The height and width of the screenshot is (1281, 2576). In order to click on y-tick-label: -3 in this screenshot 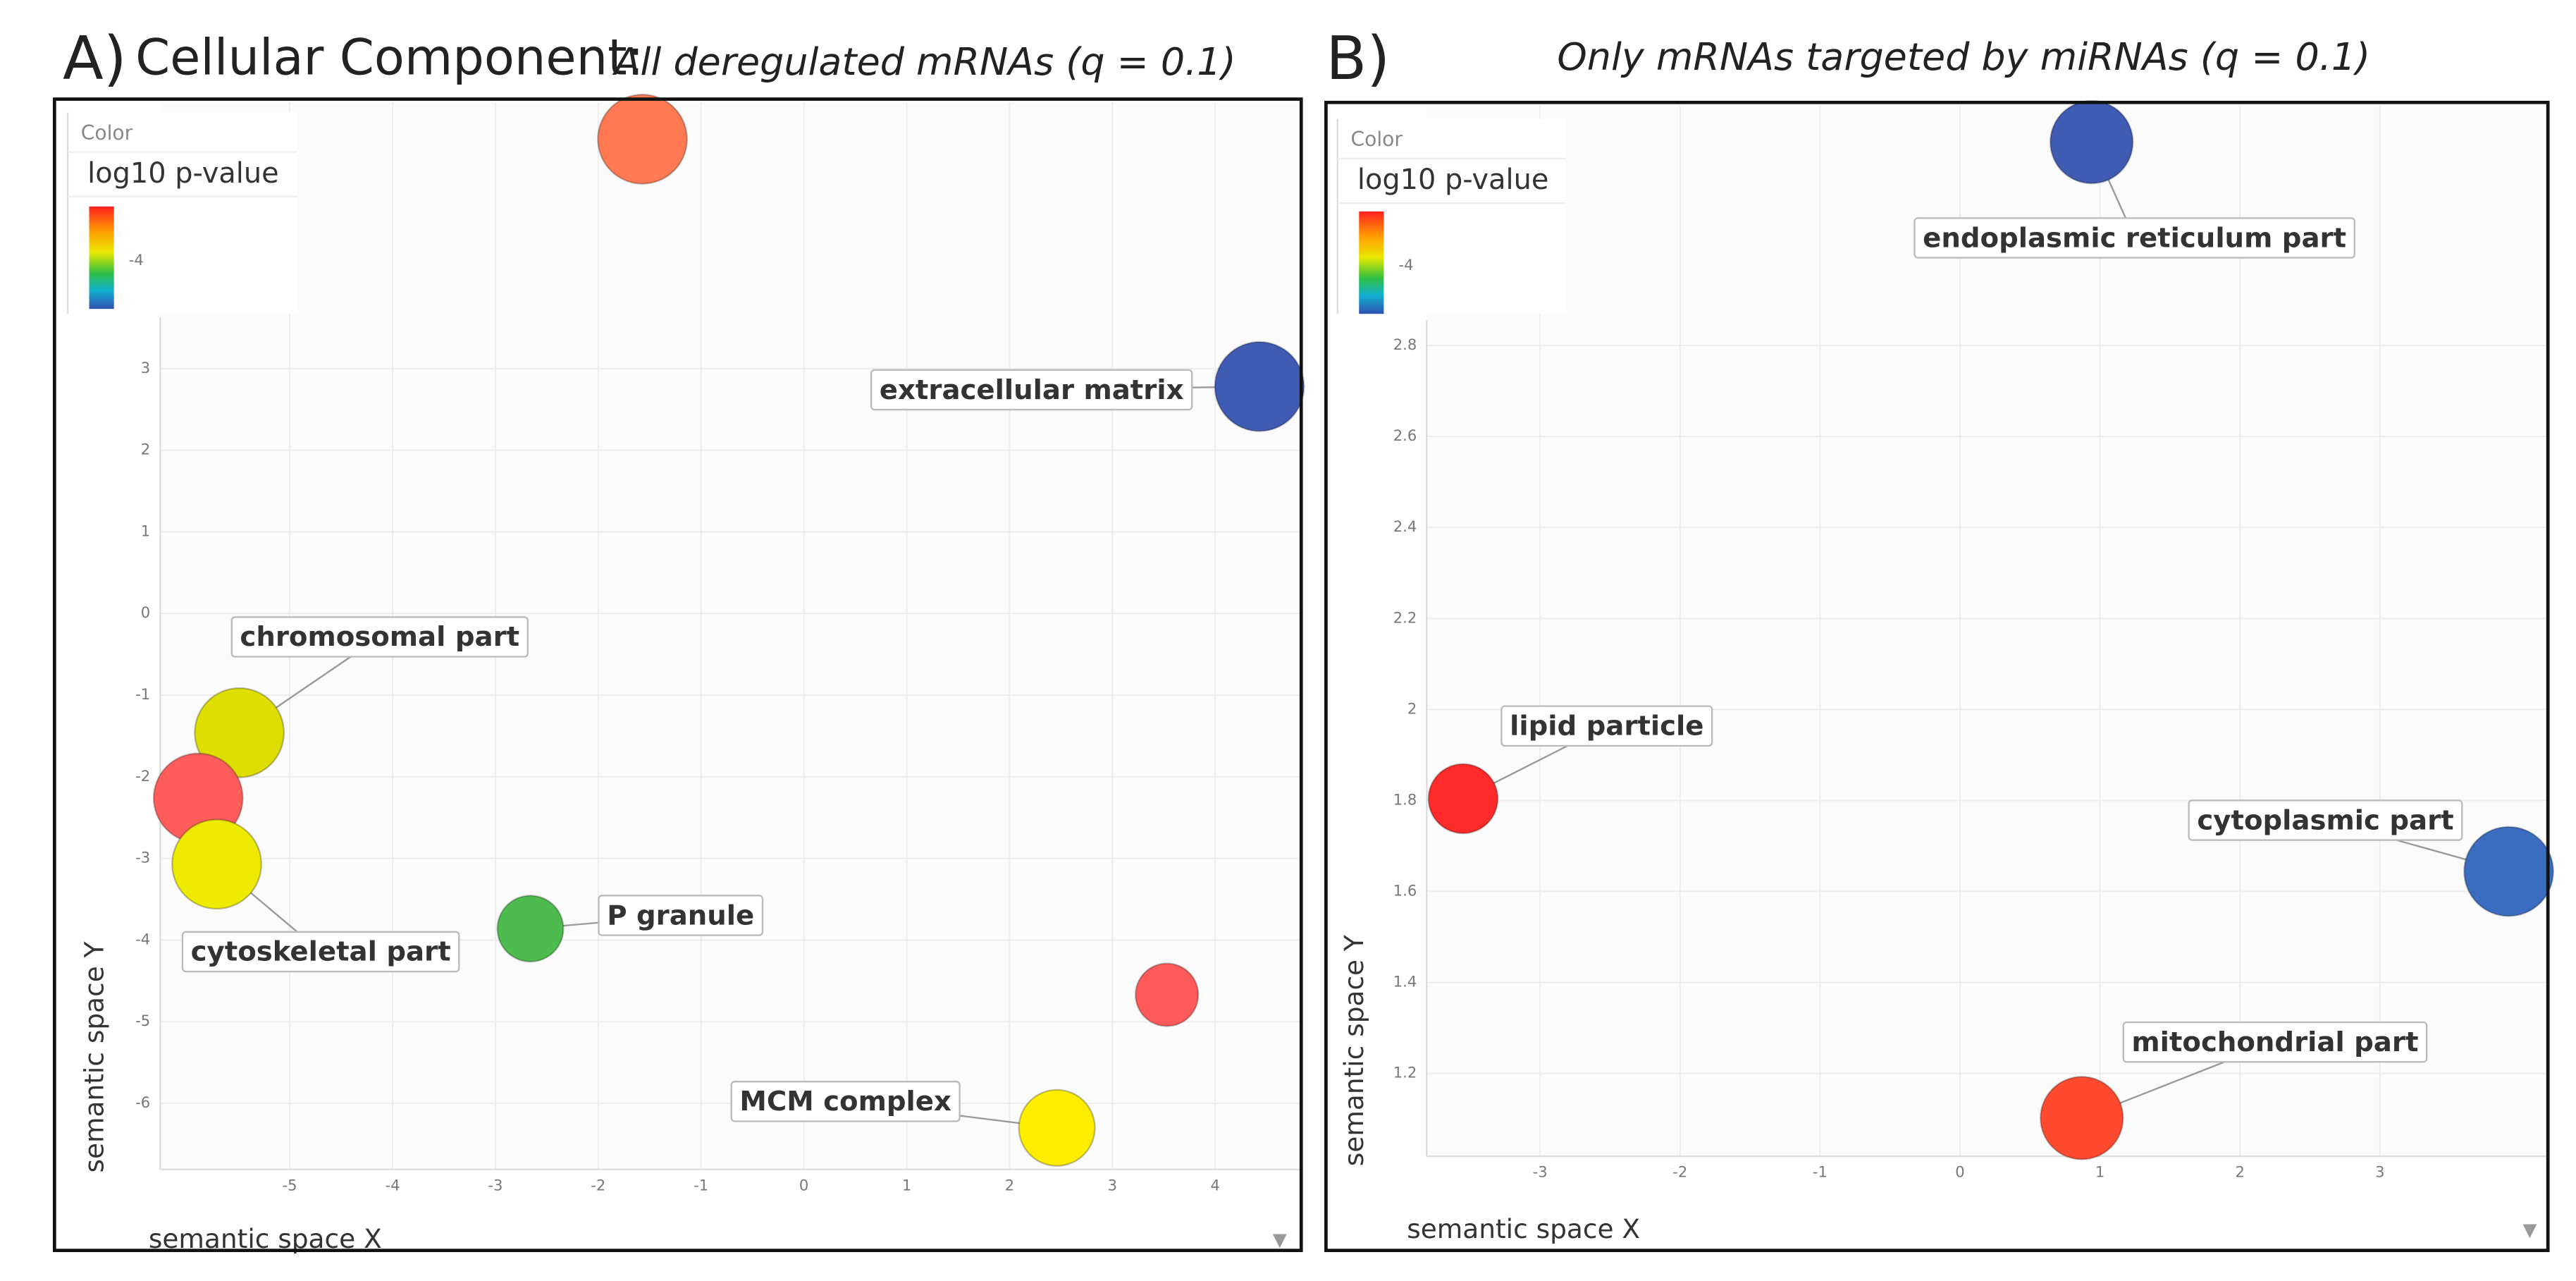, I will do `click(142, 858)`.